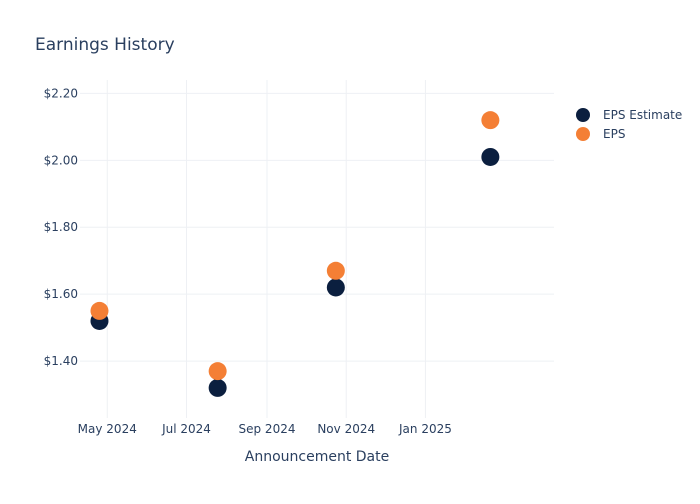 The width and height of the screenshot is (700, 504). I want to click on legend-marker-eps-estimate, so click(583, 115).